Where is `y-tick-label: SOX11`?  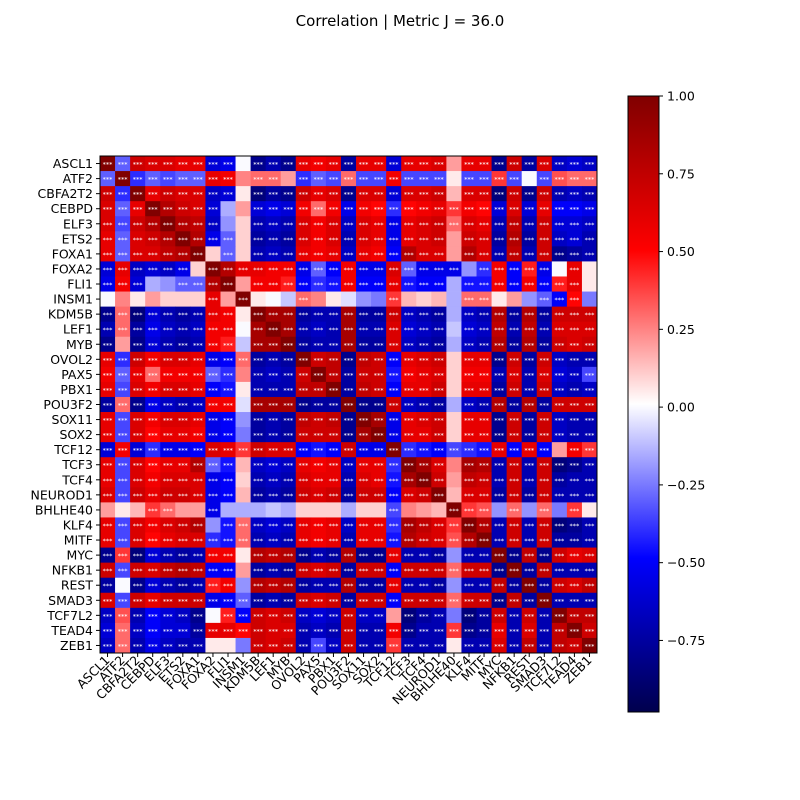 y-tick-label: SOX11 is located at coordinates (72, 419).